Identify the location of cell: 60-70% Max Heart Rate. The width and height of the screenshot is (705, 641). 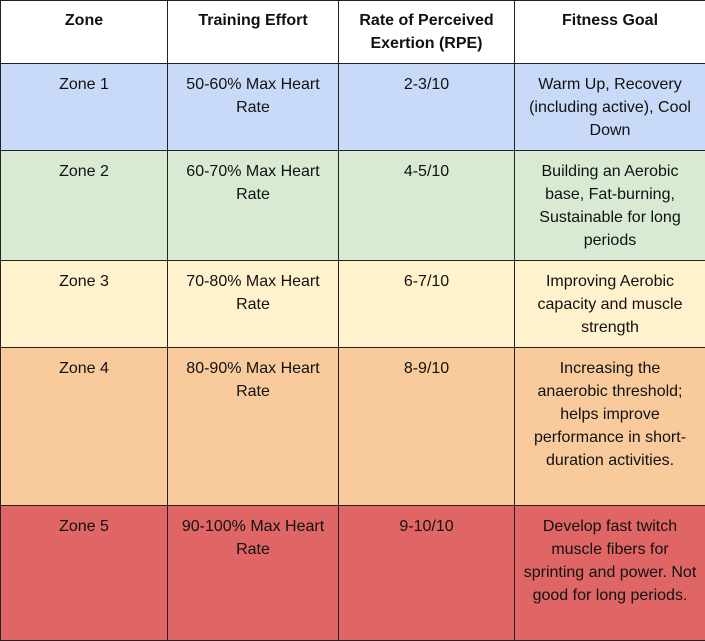
(253, 206).